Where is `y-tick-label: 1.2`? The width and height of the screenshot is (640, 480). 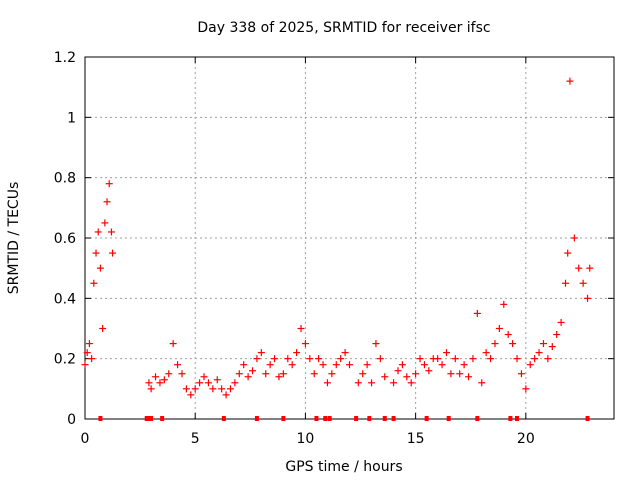 y-tick-label: 1.2 is located at coordinates (65, 58).